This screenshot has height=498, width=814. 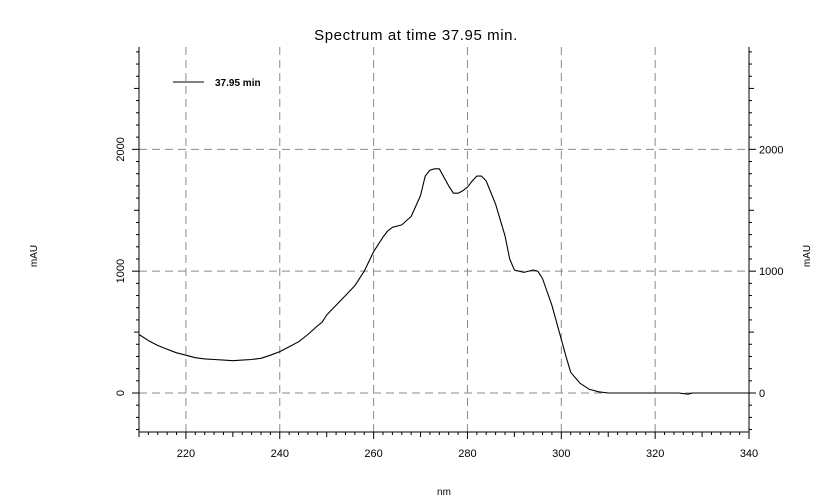 I want to click on x-tick-label: 300, so click(x=561, y=454).